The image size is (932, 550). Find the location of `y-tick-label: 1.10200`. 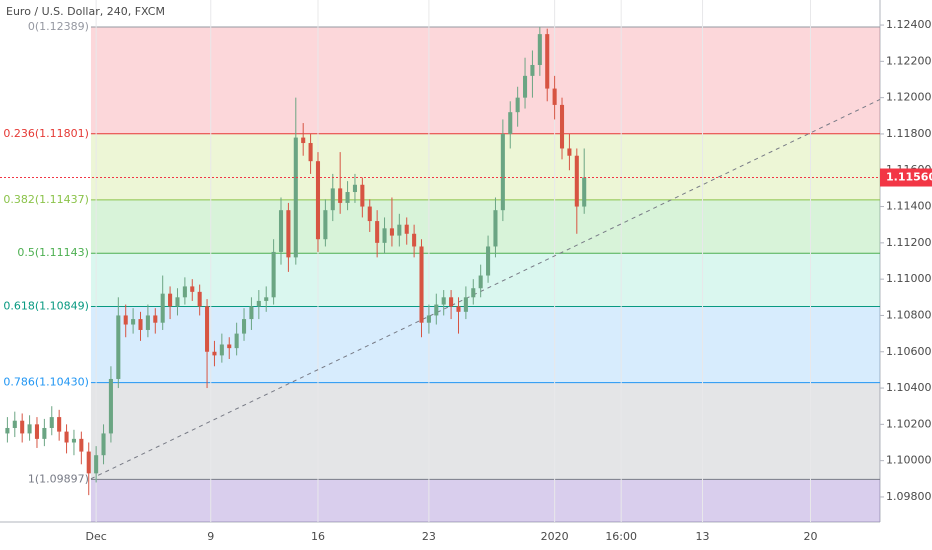

y-tick-label: 1.10200 is located at coordinates (909, 423).